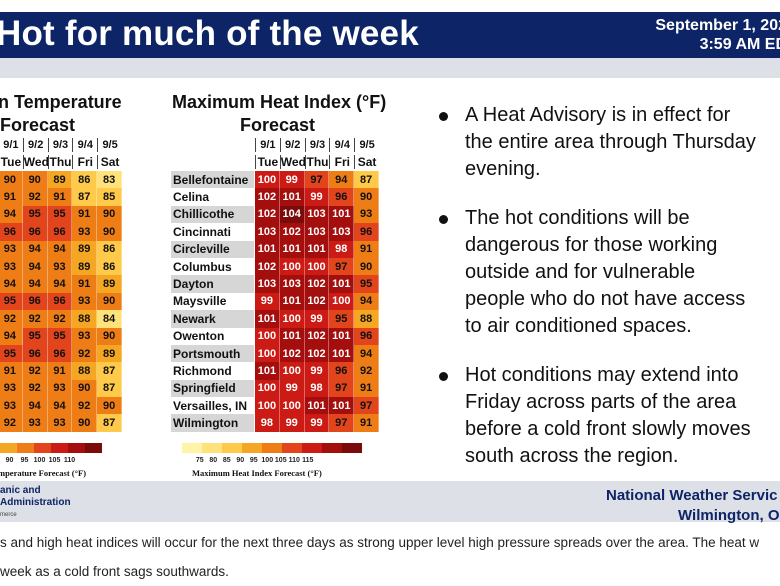  I want to click on heat-date-4: 9/5, so click(366, 145).